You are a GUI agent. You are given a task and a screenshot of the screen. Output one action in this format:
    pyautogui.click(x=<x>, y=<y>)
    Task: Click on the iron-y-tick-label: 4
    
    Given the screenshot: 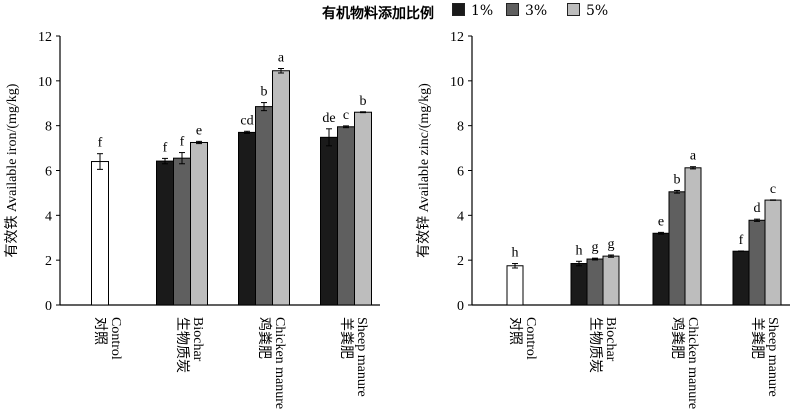 What is the action you would take?
    pyautogui.click(x=48, y=216)
    